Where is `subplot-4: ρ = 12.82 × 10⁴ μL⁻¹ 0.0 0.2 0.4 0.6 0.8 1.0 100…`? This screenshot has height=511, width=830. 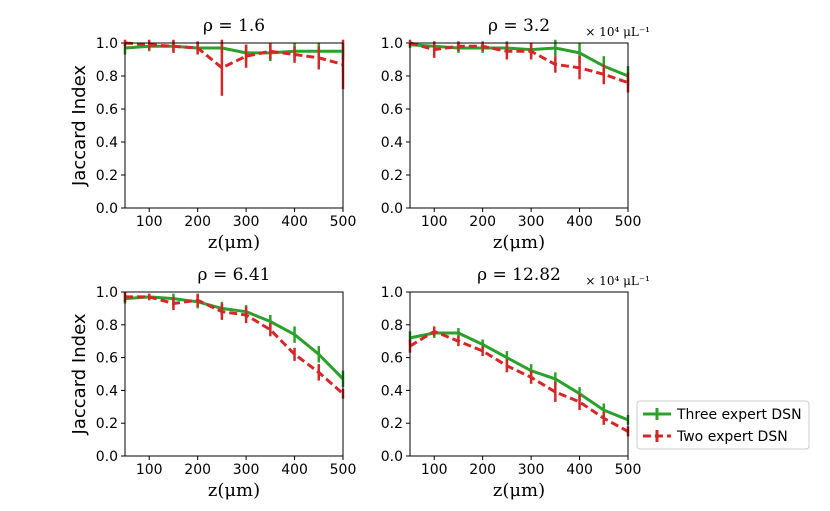 subplot-4: ρ = 12.82 × 10⁴ μL⁻¹ 0.0 0.2 0.4 0.6 0.8 1.0 100… is located at coordinates (515, 383).